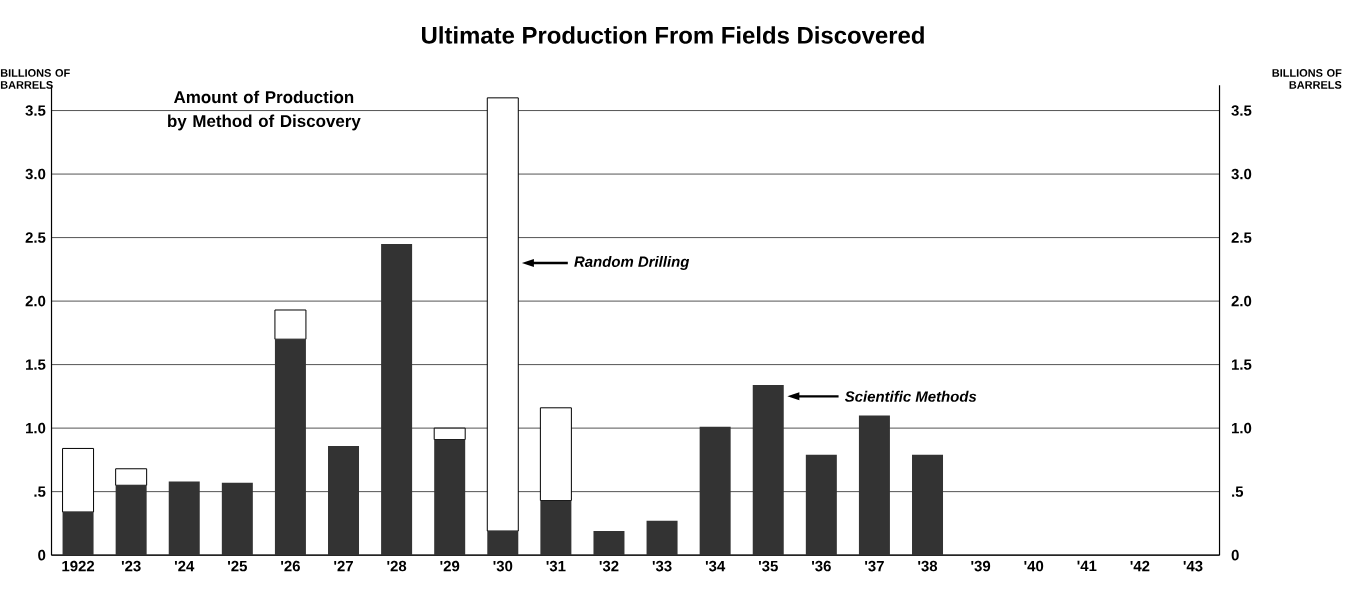 The width and height of the screenshot is (1346, 592). Describe the element at coordinates (910, 396) in the screenshot. I see `annotation: Scientific Methods` at that location.